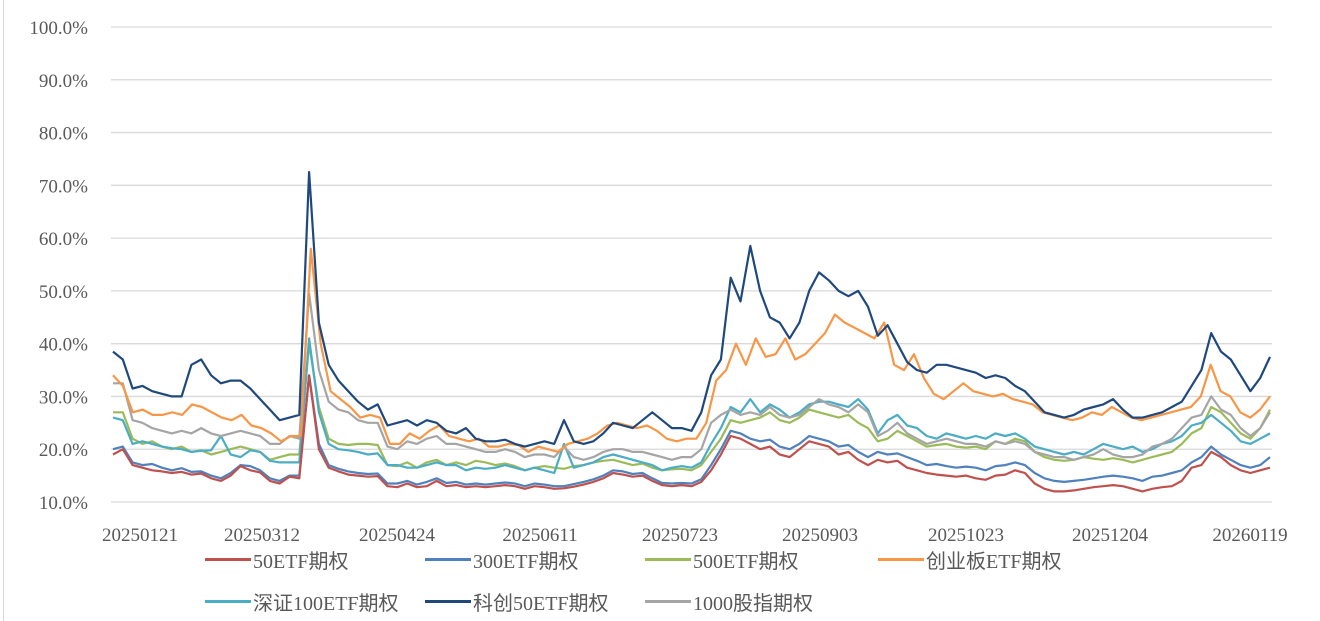 Image resolution: width=1320 pixels, height=621 pixels. I want to click on legend-label: 科创50ETF期权, so click(541, 604).